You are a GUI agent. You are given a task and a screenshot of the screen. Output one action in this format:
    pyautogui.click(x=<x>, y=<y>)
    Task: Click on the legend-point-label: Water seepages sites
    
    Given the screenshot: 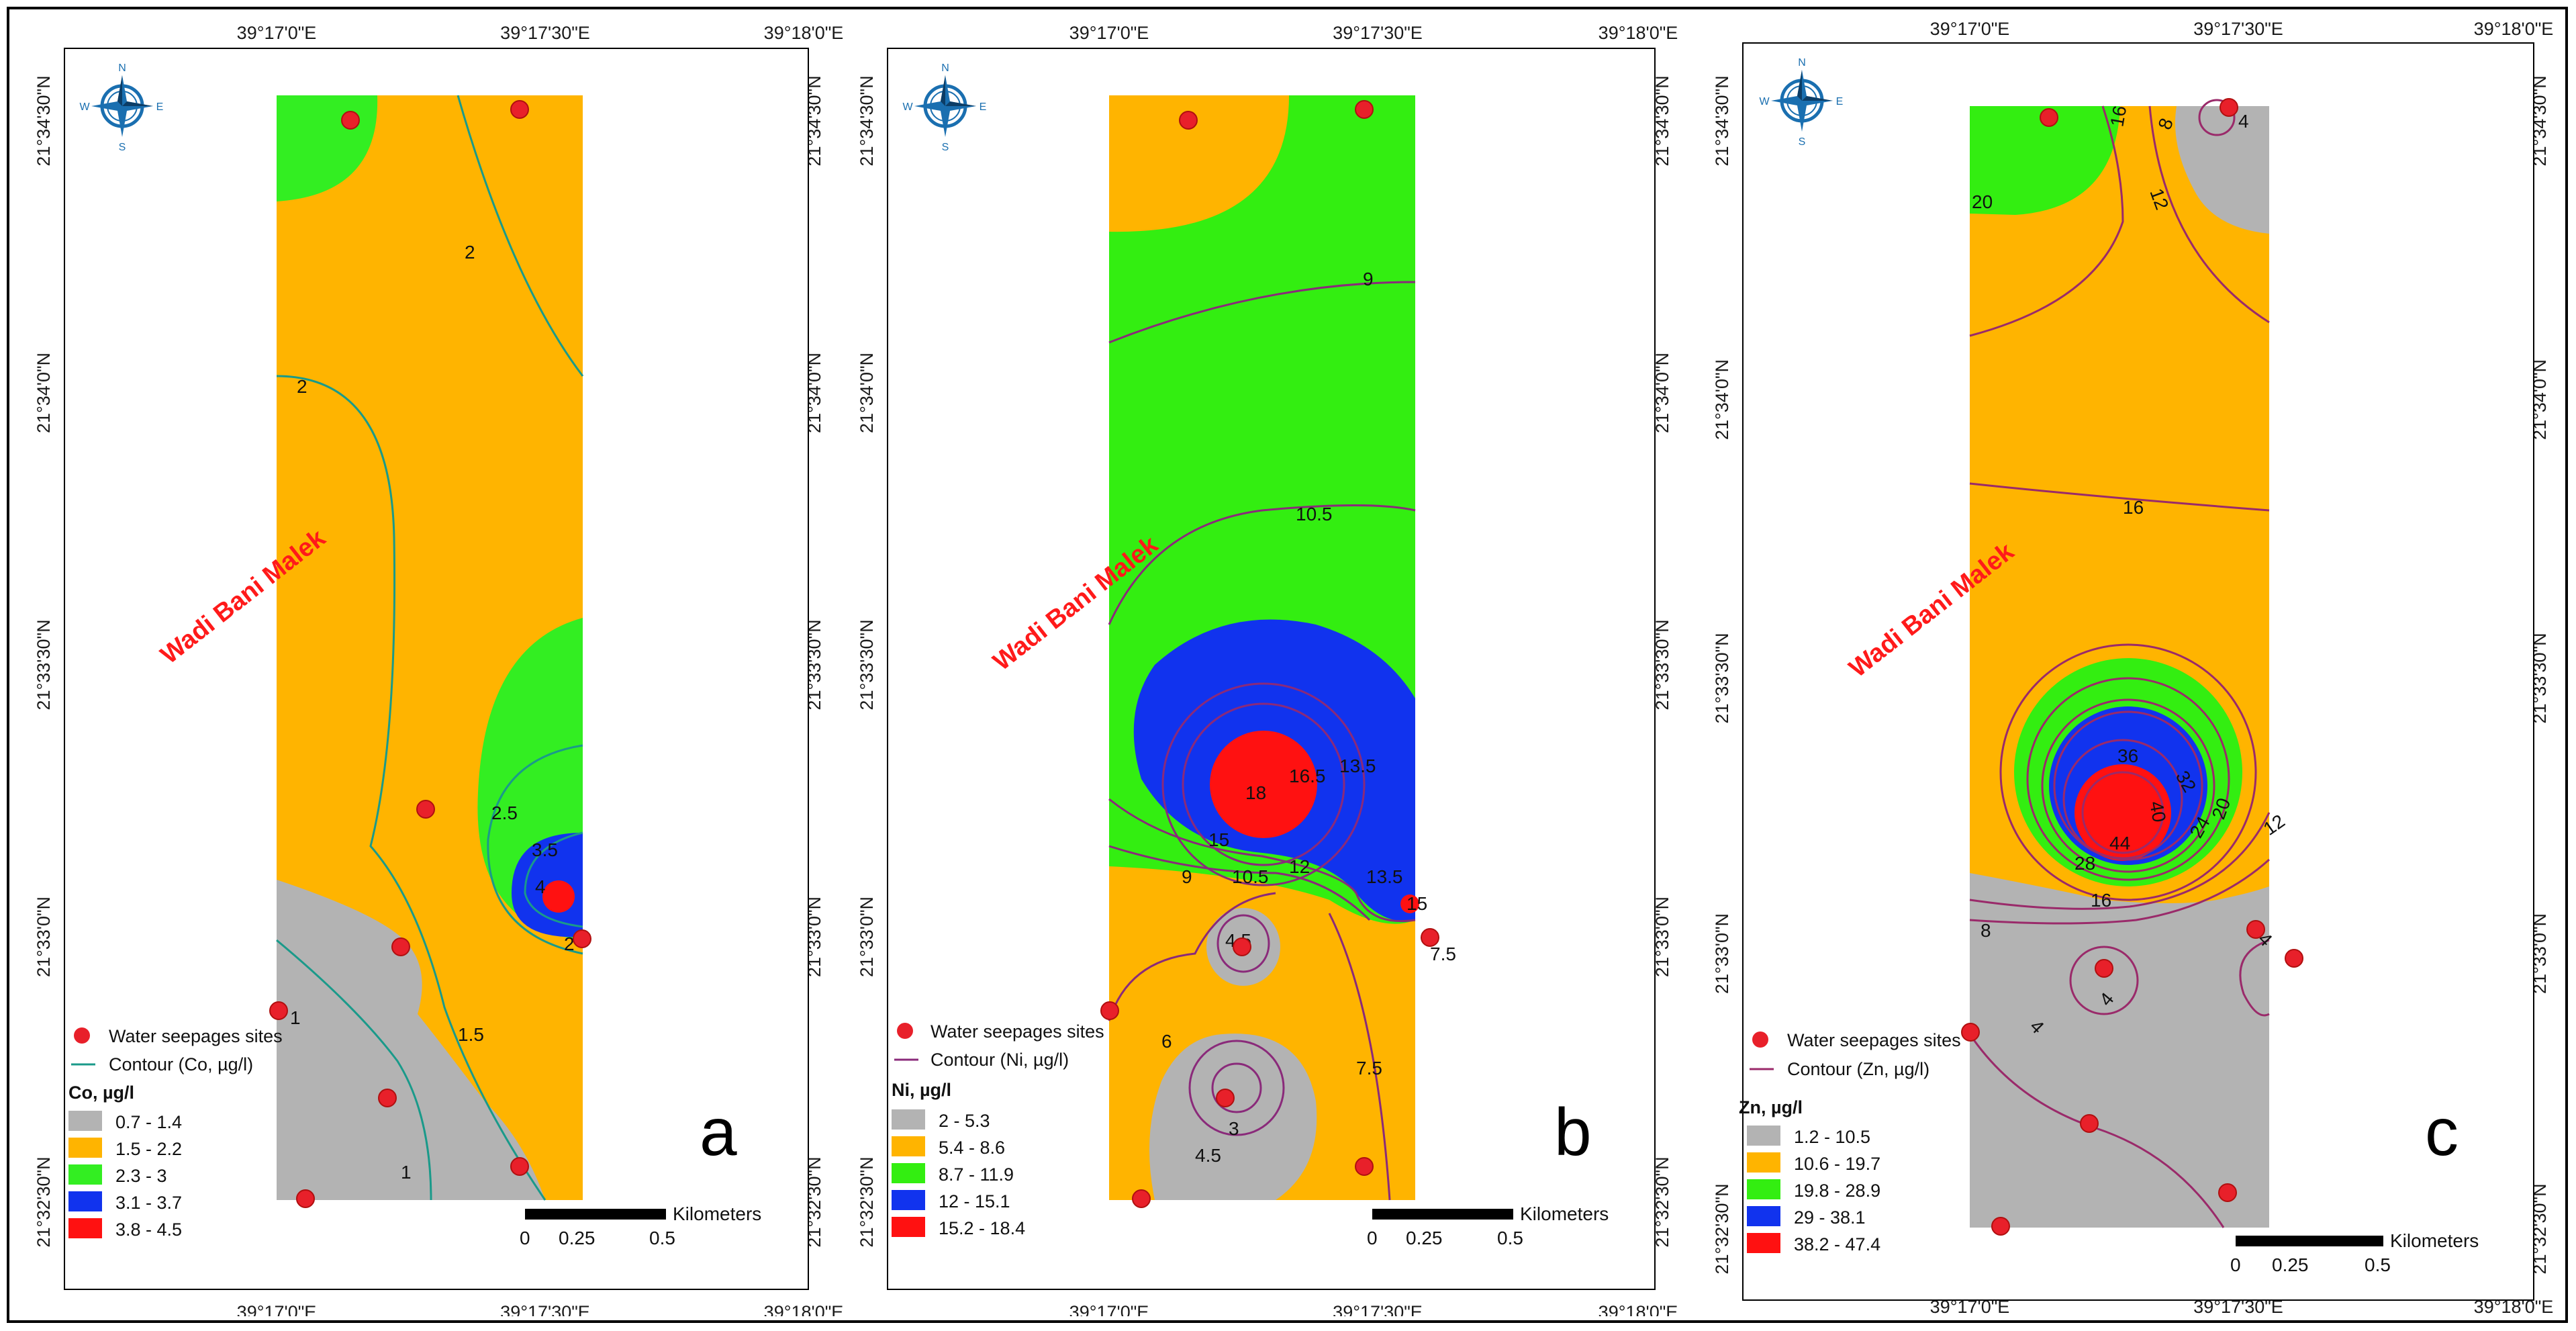 What is the action you would take?
    pyautogui.click(x=1017, y=1031)
    